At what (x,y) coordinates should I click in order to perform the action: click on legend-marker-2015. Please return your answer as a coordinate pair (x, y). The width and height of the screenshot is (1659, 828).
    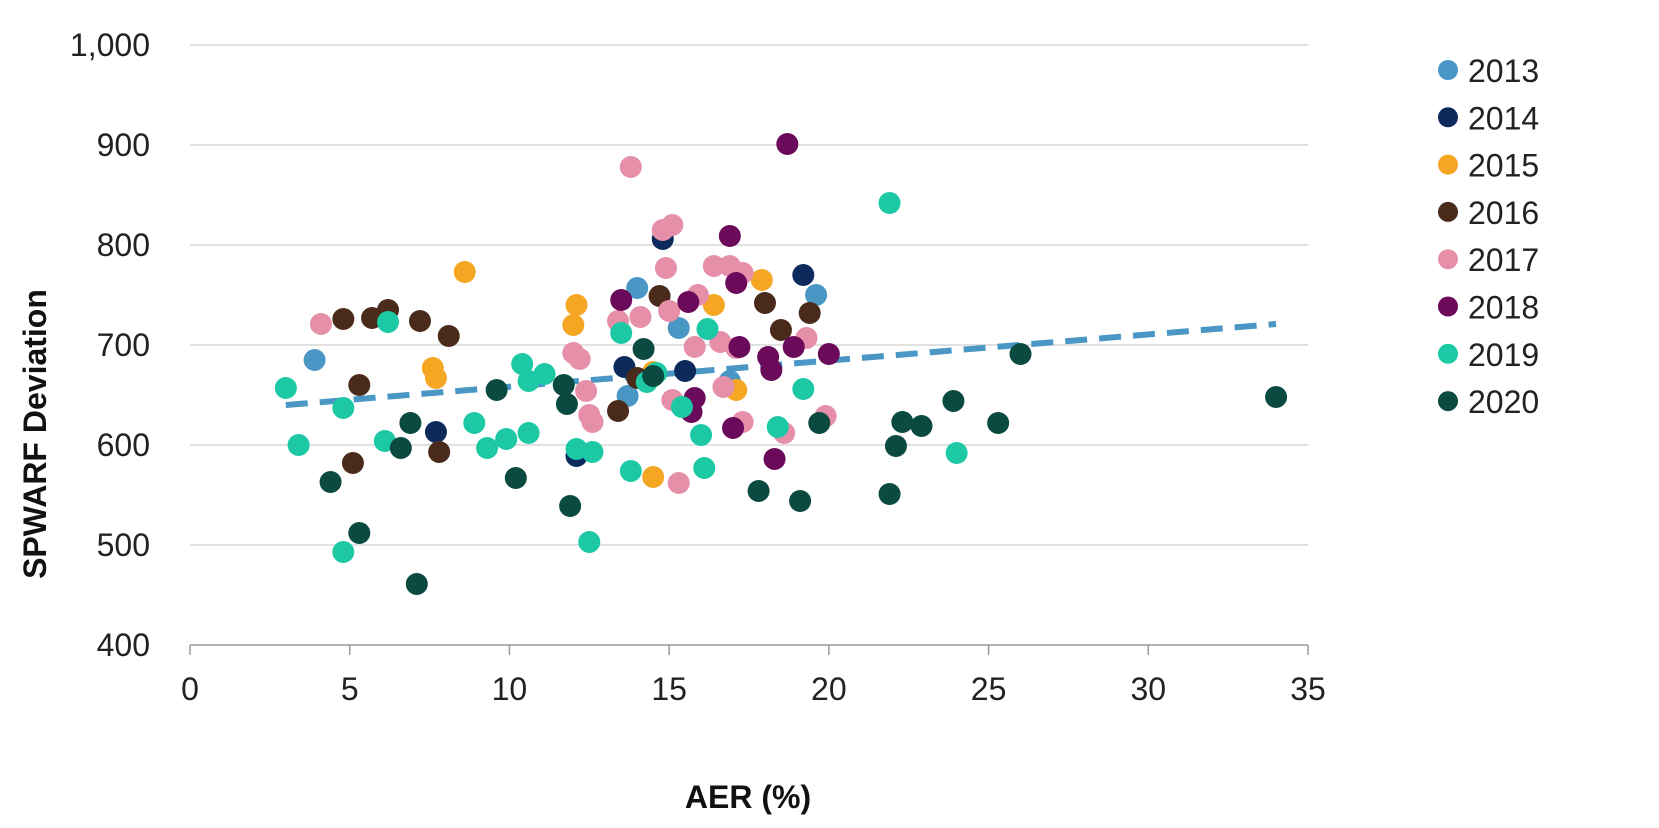
    Looking at the image, I should click on (1448, 164).